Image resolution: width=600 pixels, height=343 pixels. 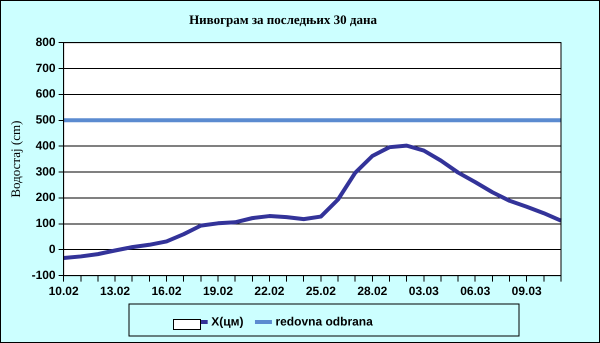 I want to click on x-tick-label: 28.02, so click(x=372, y=291).